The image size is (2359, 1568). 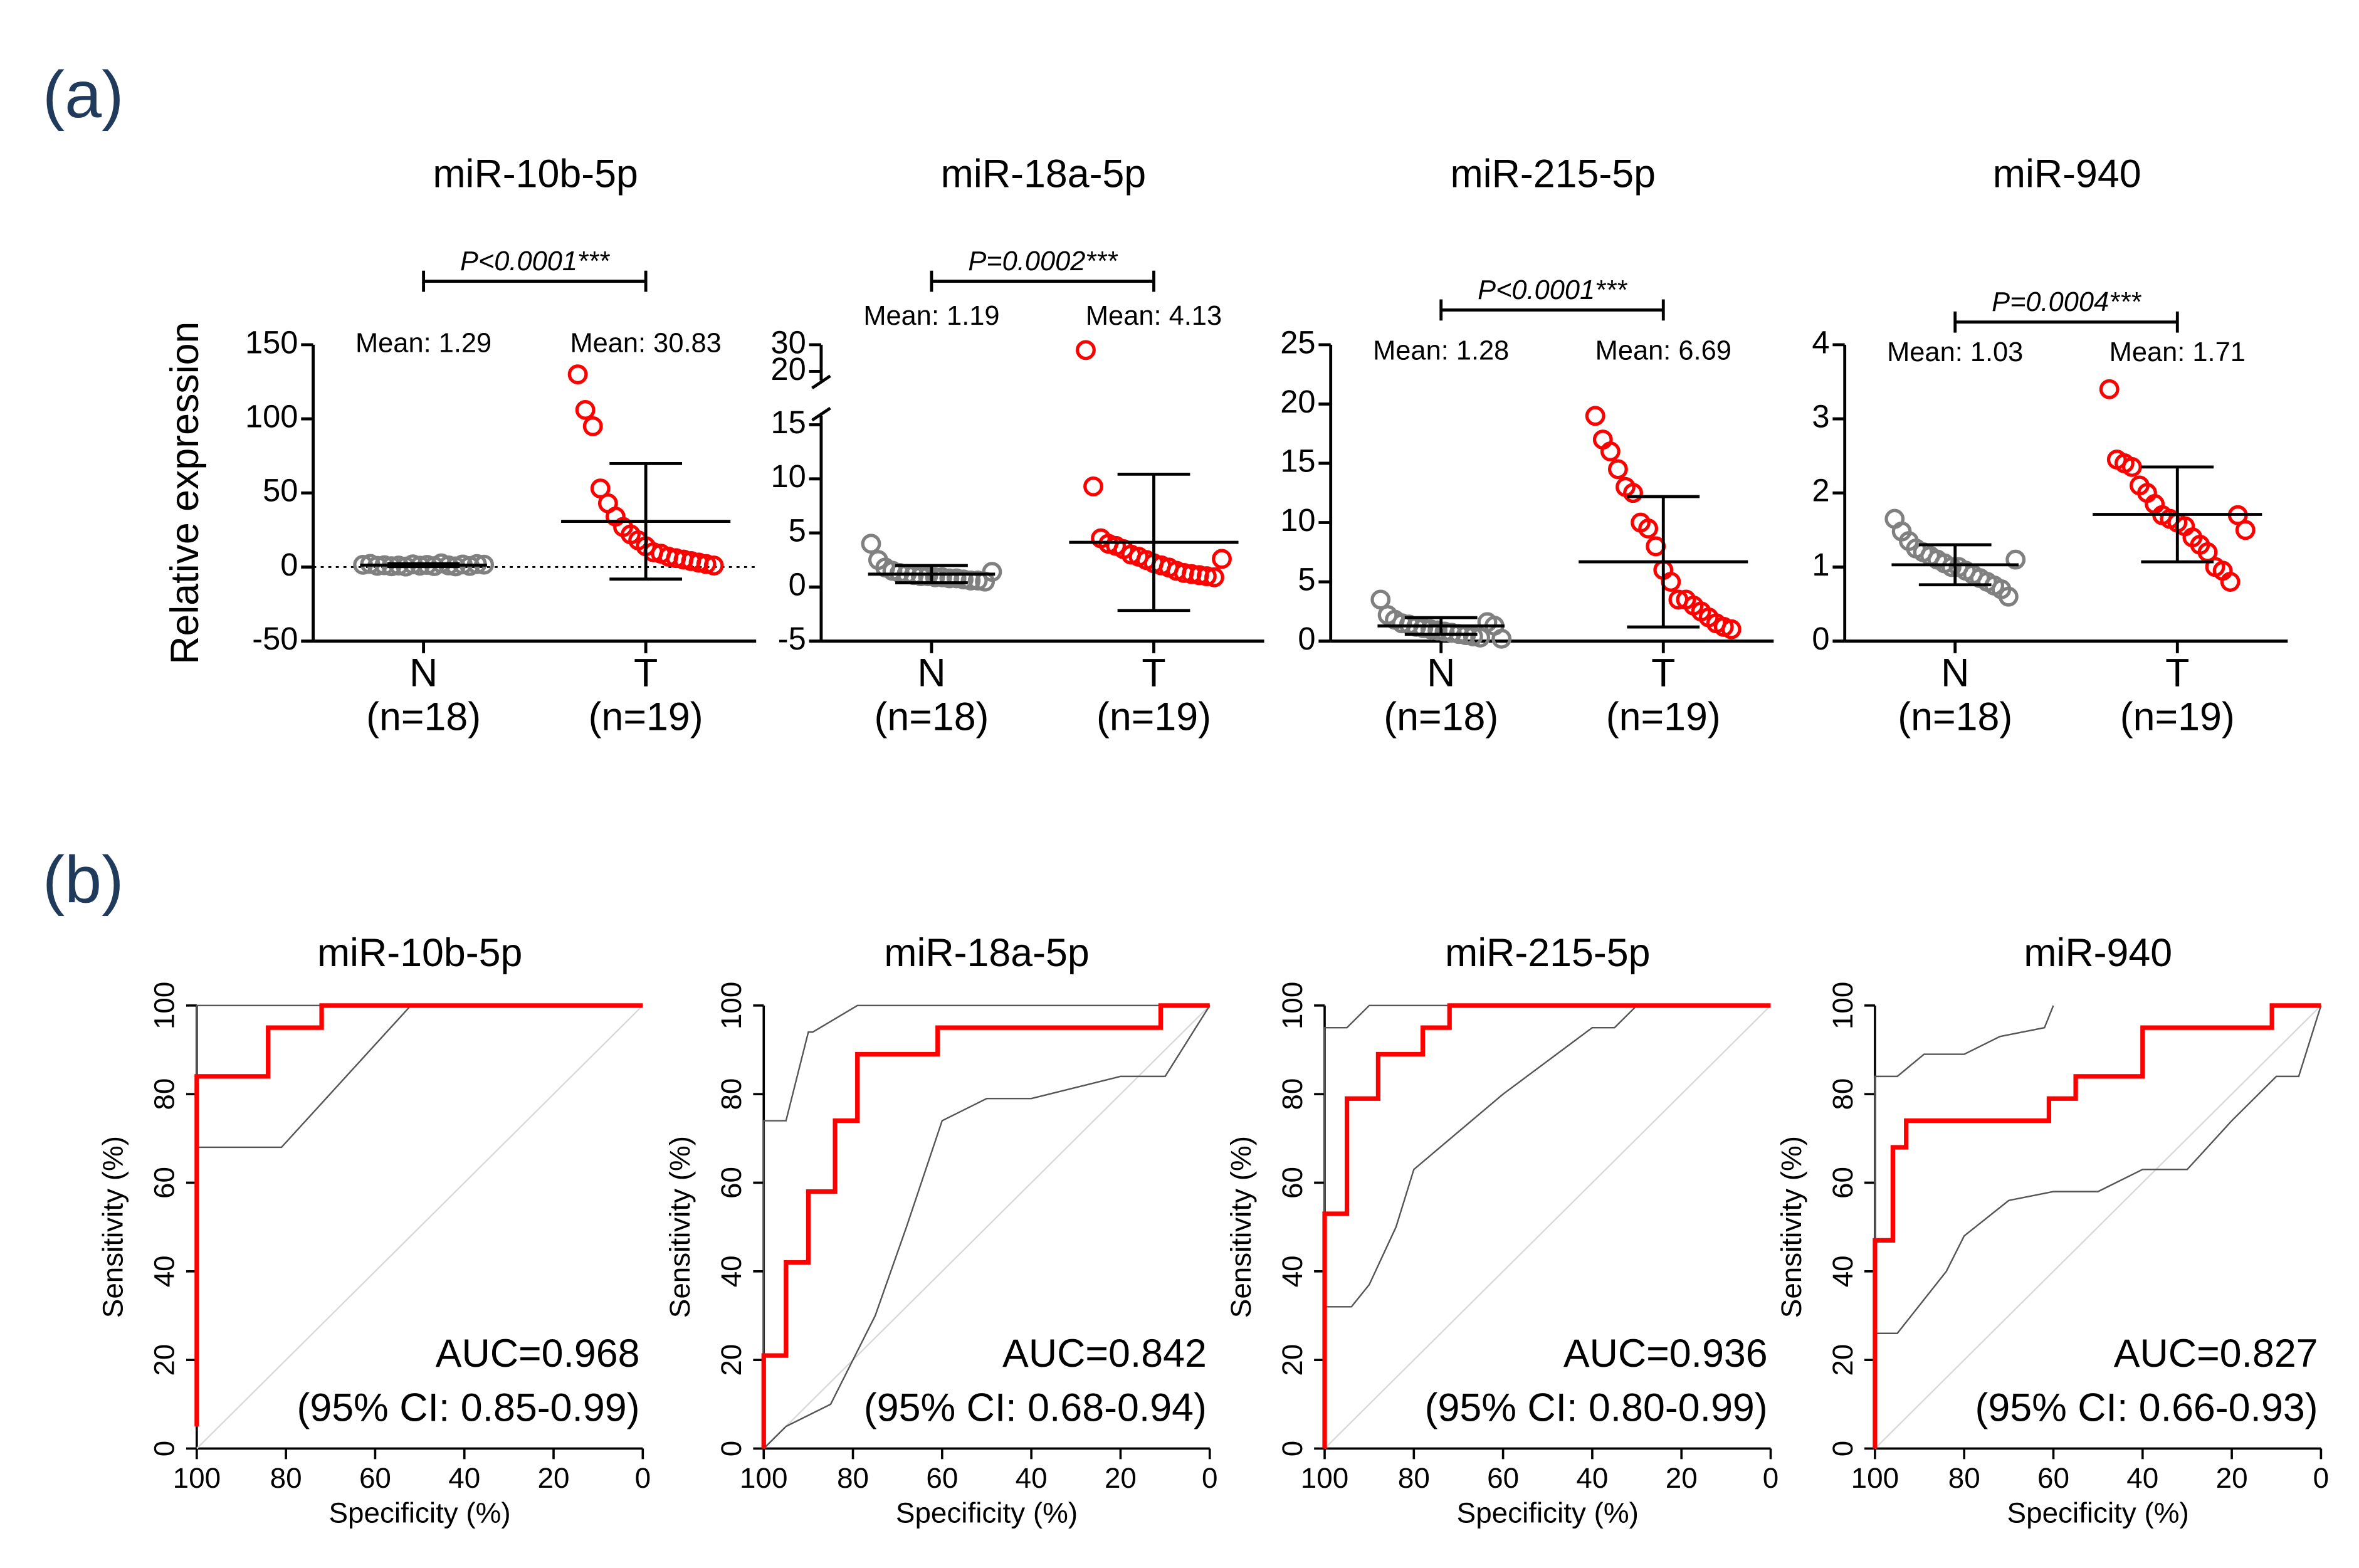 What do you see at coordinates (1596, 1408) in the screenshot?
I see `annotation: (95% CI: 0.80-0.99)` at bounding box center [1596, 1408].